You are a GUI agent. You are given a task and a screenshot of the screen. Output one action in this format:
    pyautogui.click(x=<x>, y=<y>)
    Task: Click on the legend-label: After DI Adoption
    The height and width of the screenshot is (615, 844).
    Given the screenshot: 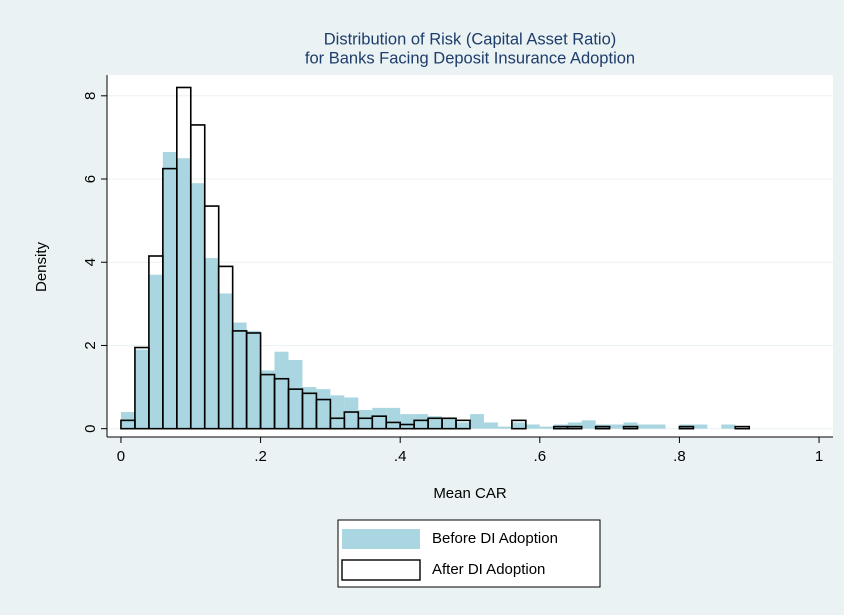 What is the action you would take?
    pyautogui.click(x=488, y=569)
    